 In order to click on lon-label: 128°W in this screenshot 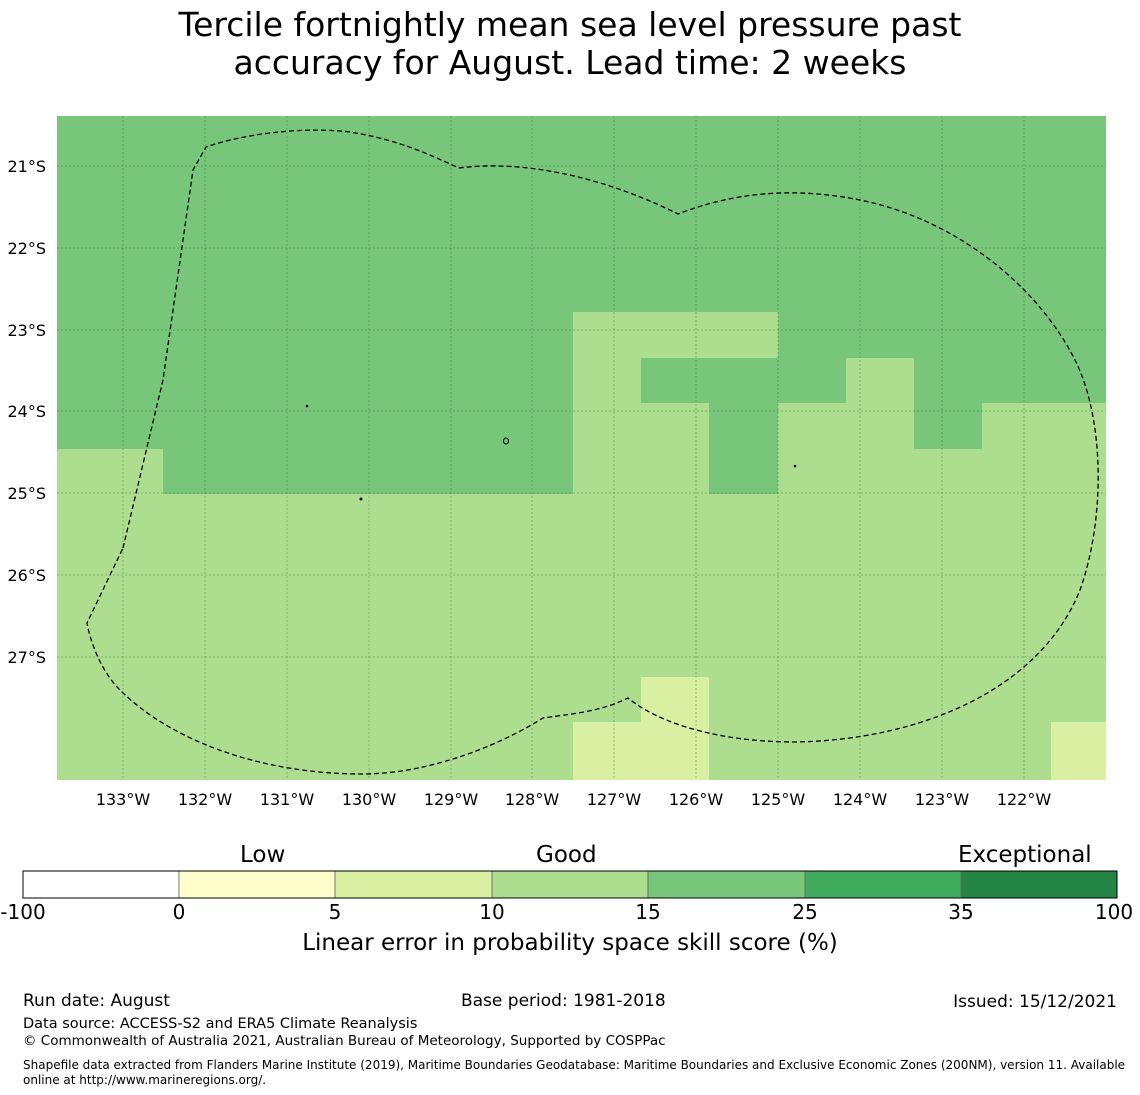, I will do `click(532, 799)`.